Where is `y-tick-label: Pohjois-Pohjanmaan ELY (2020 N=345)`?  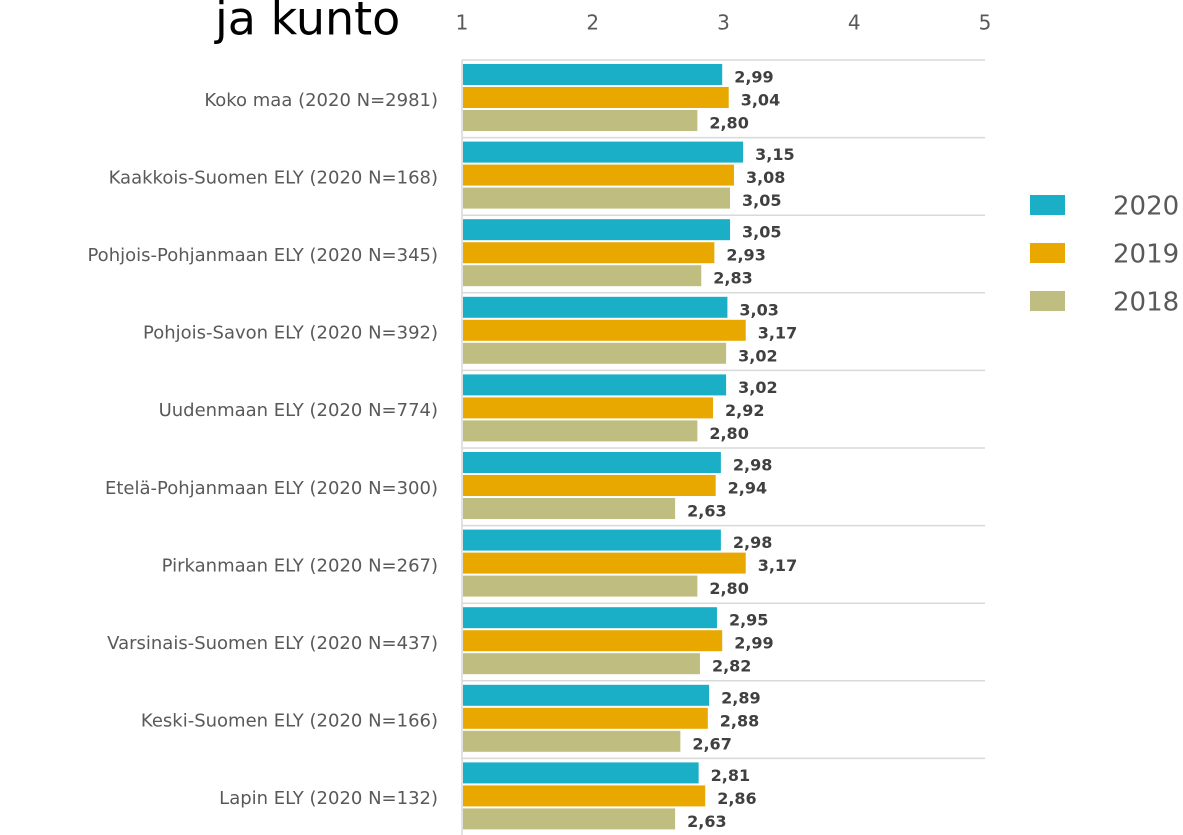 y-tick-label: Pohjois-Pohjanmaan ELY (2020 N=345) is located at coordinates (262, 255).